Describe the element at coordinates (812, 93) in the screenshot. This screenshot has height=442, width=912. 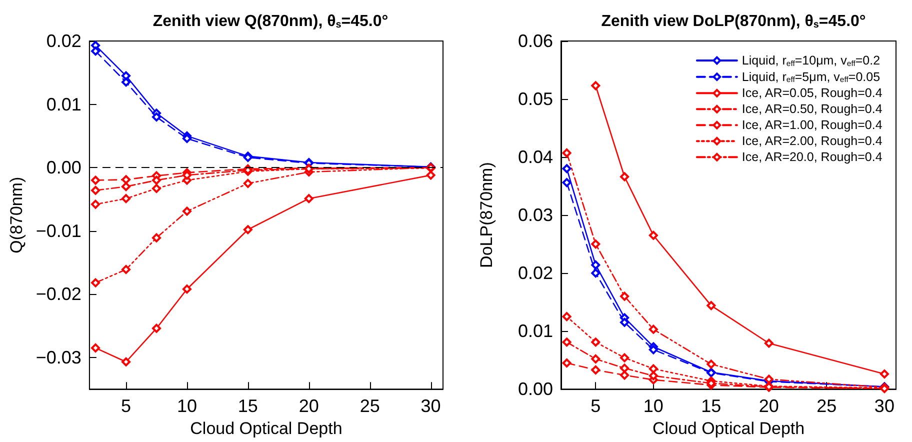
I see `legend-label: Ice, AR=0.05, Rough=0.4` at that location.